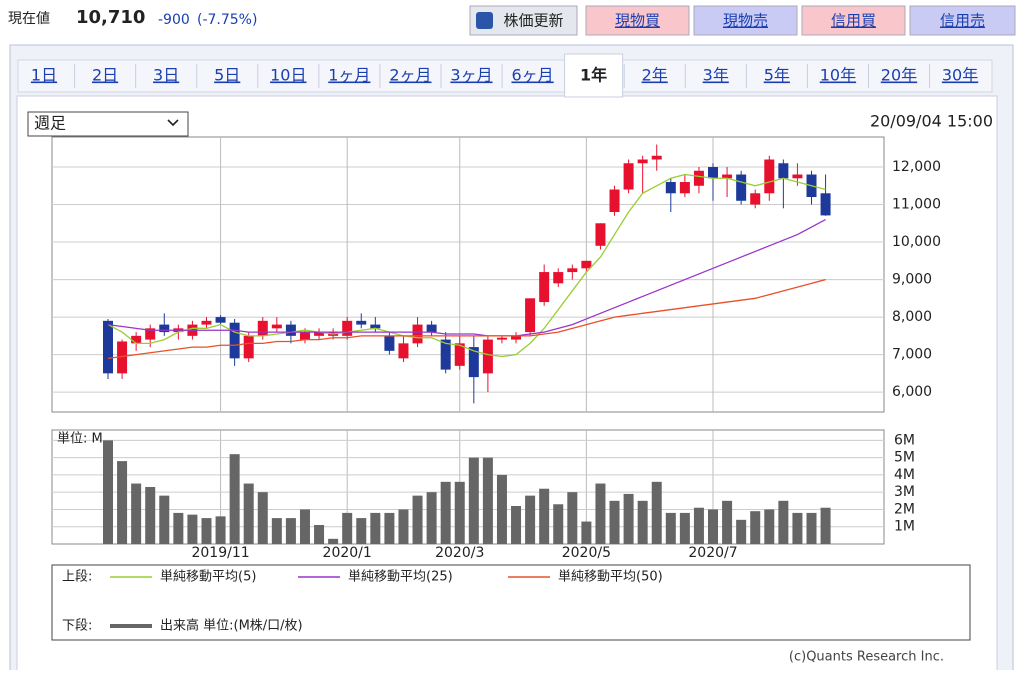 Image resolution: width=1024 pixels, height=674 pixels. What do you see at coordinates (410, 75) in the screenshot?
I see `tab: 2ヶ月` at bounding box center [410, 75].